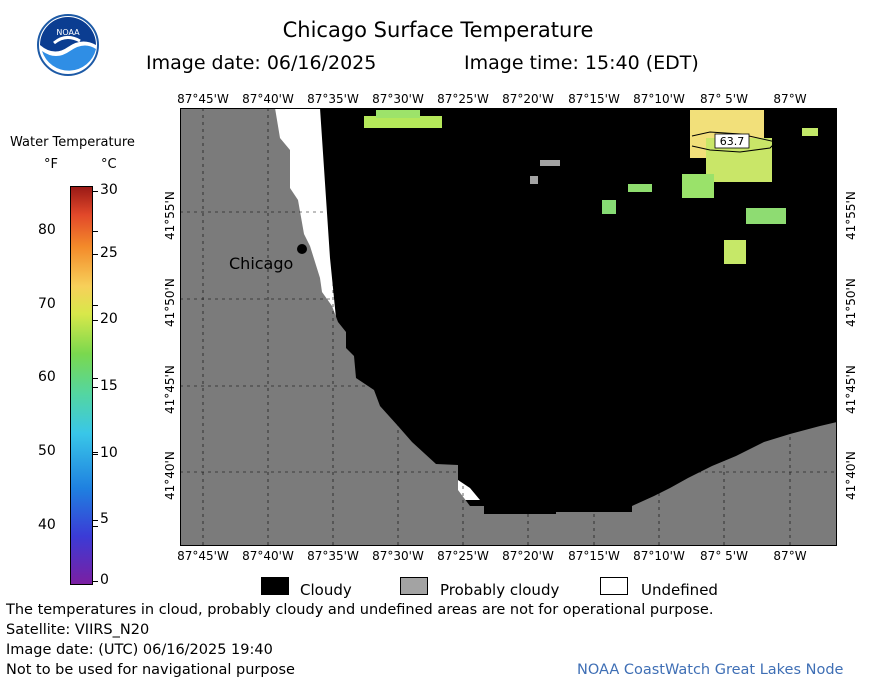 The image size is (876, 687). Describe the element at coordinates (170, 302) in the screenshot. I see `lat-label-left: 41°50'N` at that location.